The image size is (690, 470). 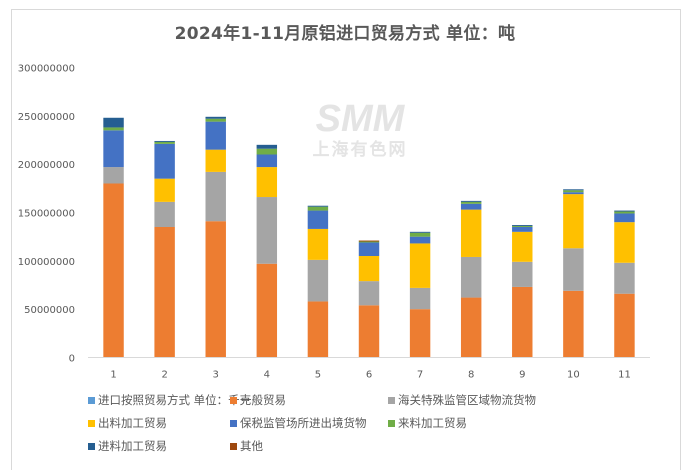 What do you see at coordinates (345, 34) in the screenshot?
I see `chart-title: 2024年1-11月原铝进口贸易方式 单位：吨` at bounding box center [345, 34].